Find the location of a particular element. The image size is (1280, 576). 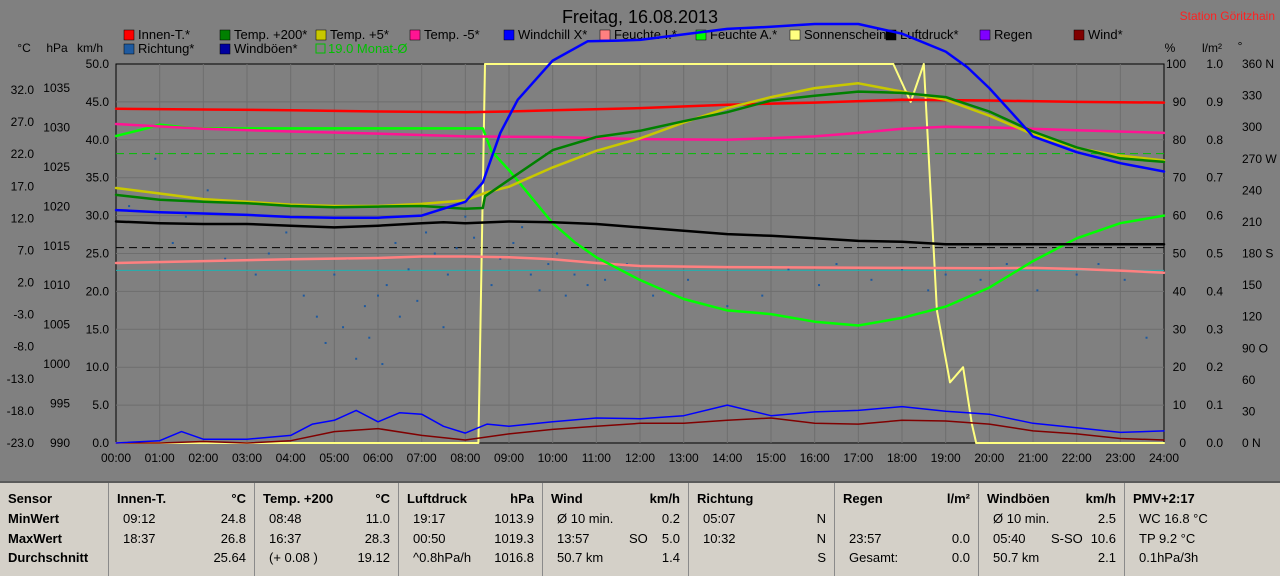

stats-value: 25.64 is located at coordinates (229, 557).